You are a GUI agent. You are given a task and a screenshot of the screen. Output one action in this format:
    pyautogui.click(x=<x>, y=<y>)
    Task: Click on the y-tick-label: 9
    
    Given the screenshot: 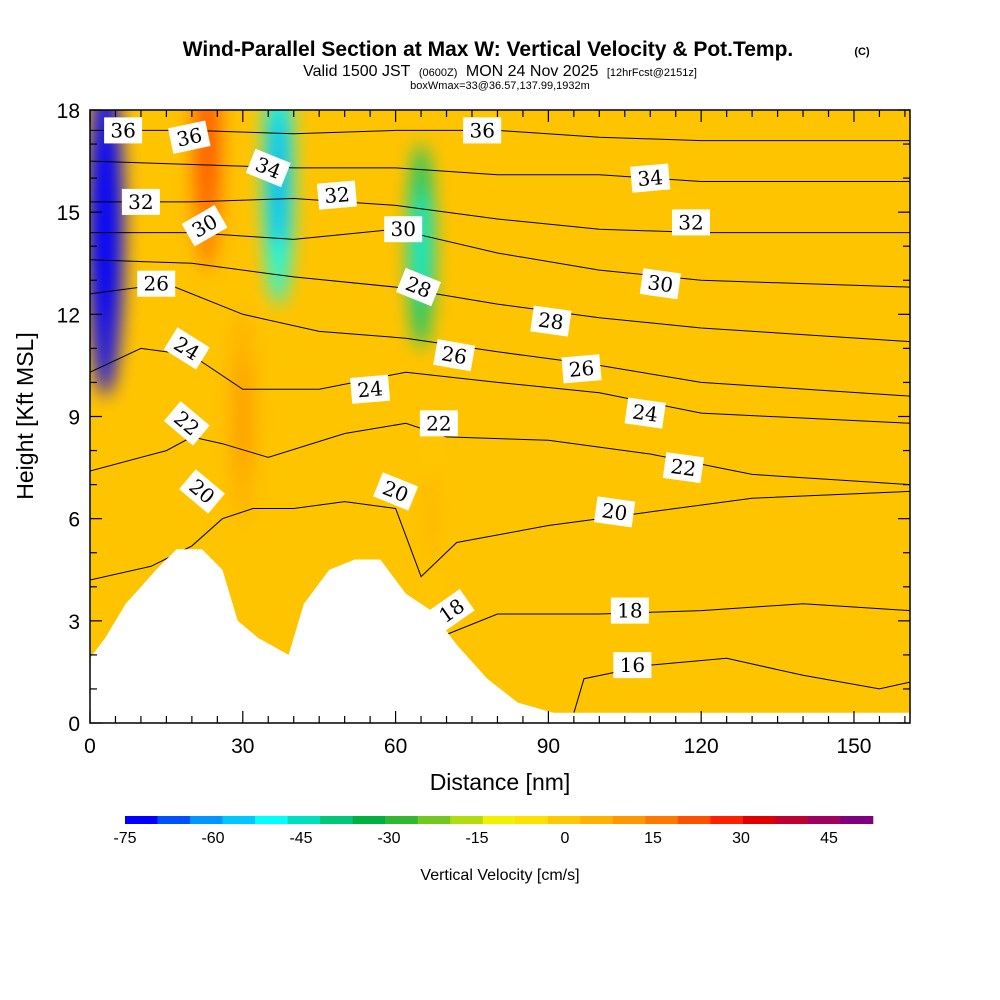 What is the action you would take?
    pyautogui.click(x=74, y=418)
    